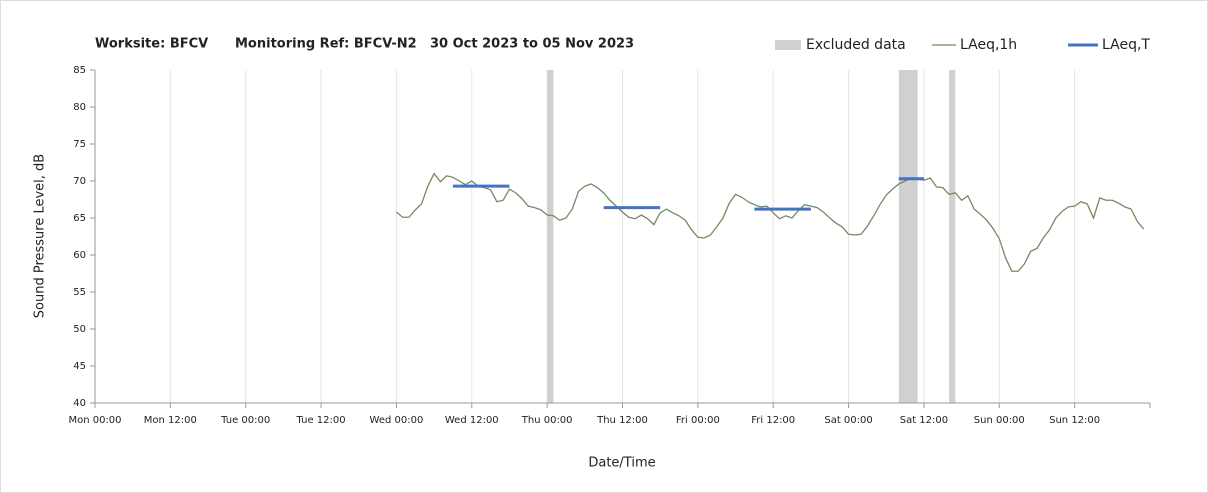  Describe the element at coordinates (848, 420) in the screenshot. I see `x-tick-label: Sat 00:00` at that location.